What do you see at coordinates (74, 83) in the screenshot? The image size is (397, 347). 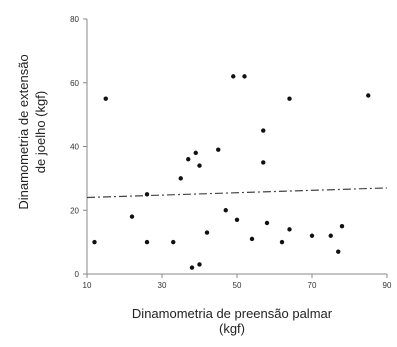 I see `y-tick-label: 60` at bounding box center [74, 83].